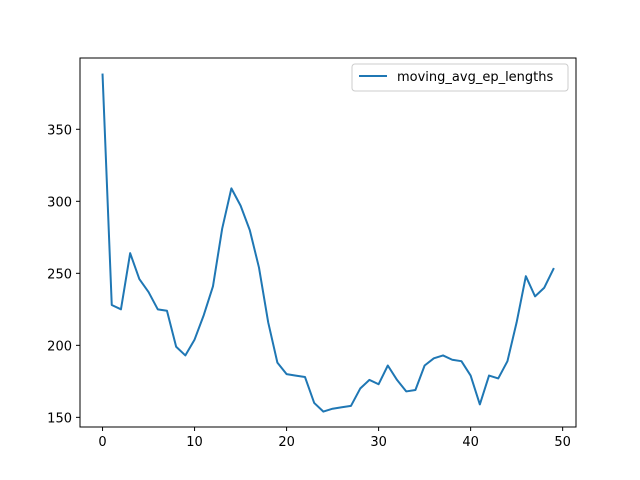 This screenshot has height=480, width=640. Describe the element at coordinates (475, 77) in the screenshot. I see `legend-label: moving_avg_ep_lengths` at that location.